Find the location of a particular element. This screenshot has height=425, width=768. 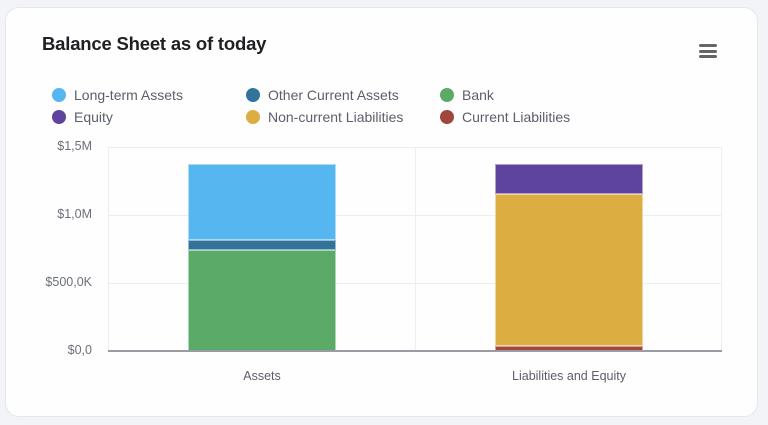

legend-label: Other Current Assets is located at coordinates (333, 95).